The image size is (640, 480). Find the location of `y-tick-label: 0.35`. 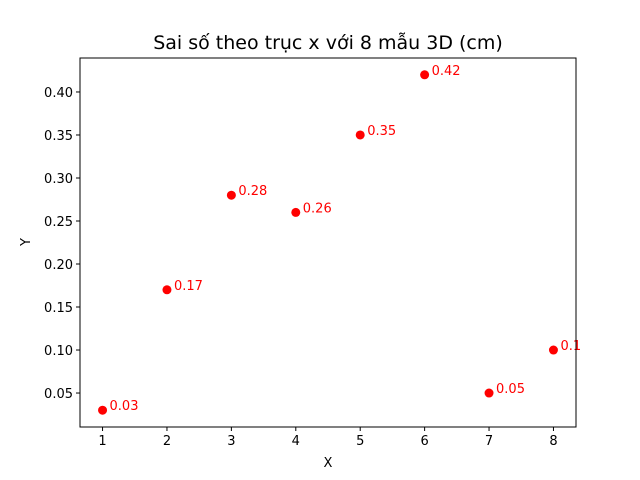

y-tick-label: 0.35 is located at coordinates (58, 136).